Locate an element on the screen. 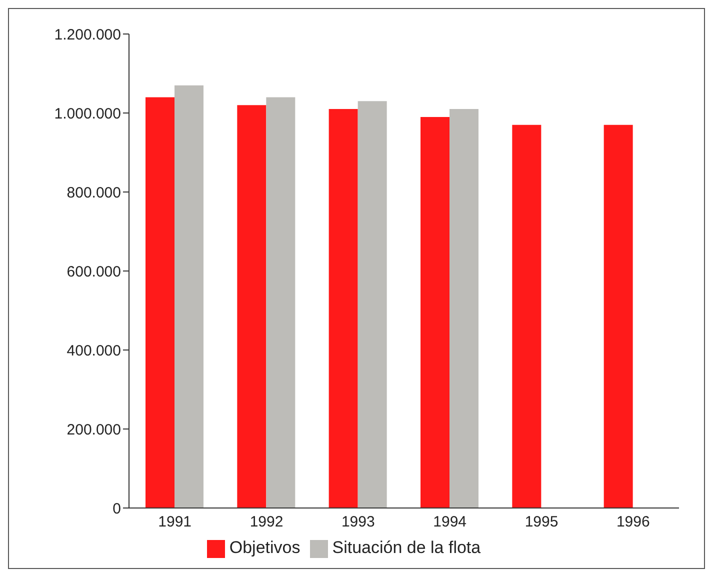 The width and height of the screenshot is (713, 577). legend-label: Situación de la flota is located at coordinates (406, 547).